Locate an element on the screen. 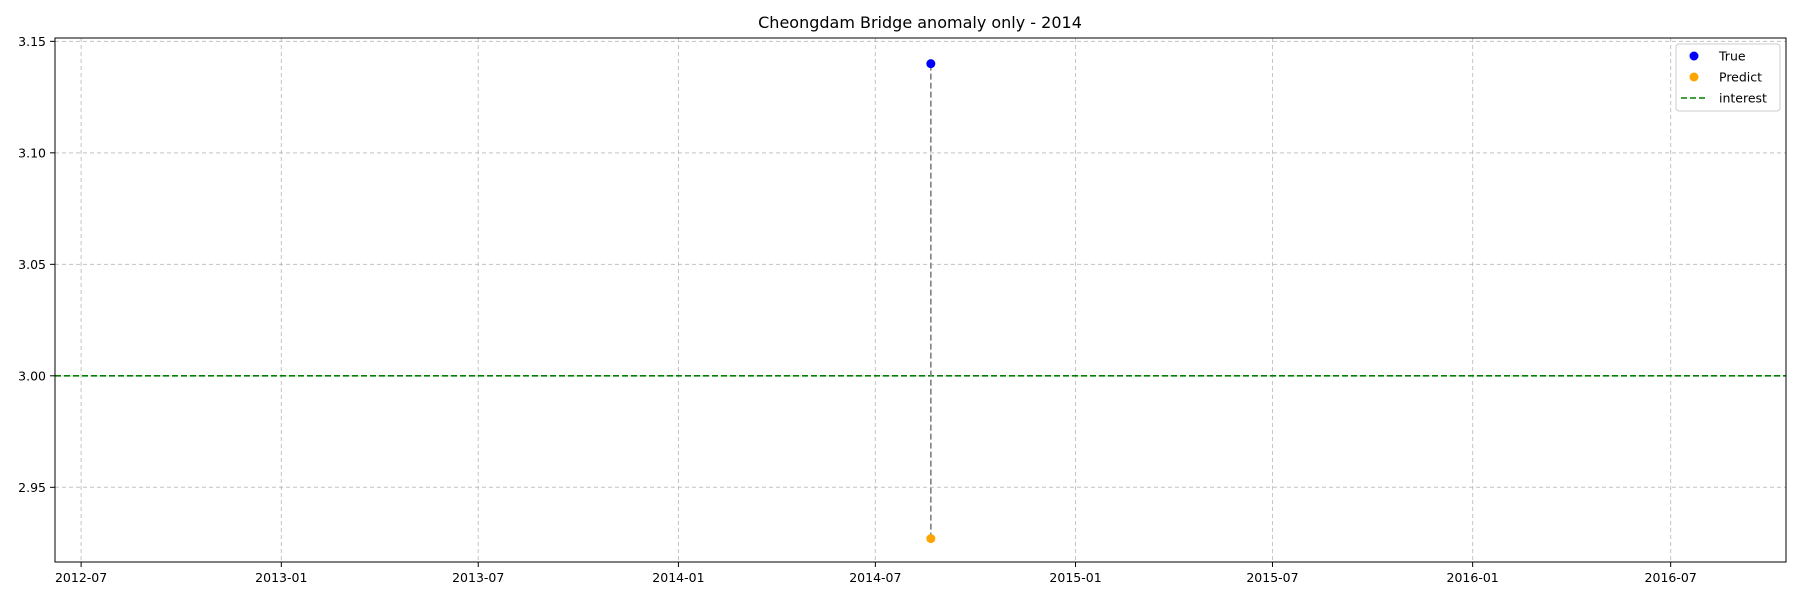 The height and width of the screenshot is (600, 1800). legend: True Predict interest is located at coordinates (1728, 77).